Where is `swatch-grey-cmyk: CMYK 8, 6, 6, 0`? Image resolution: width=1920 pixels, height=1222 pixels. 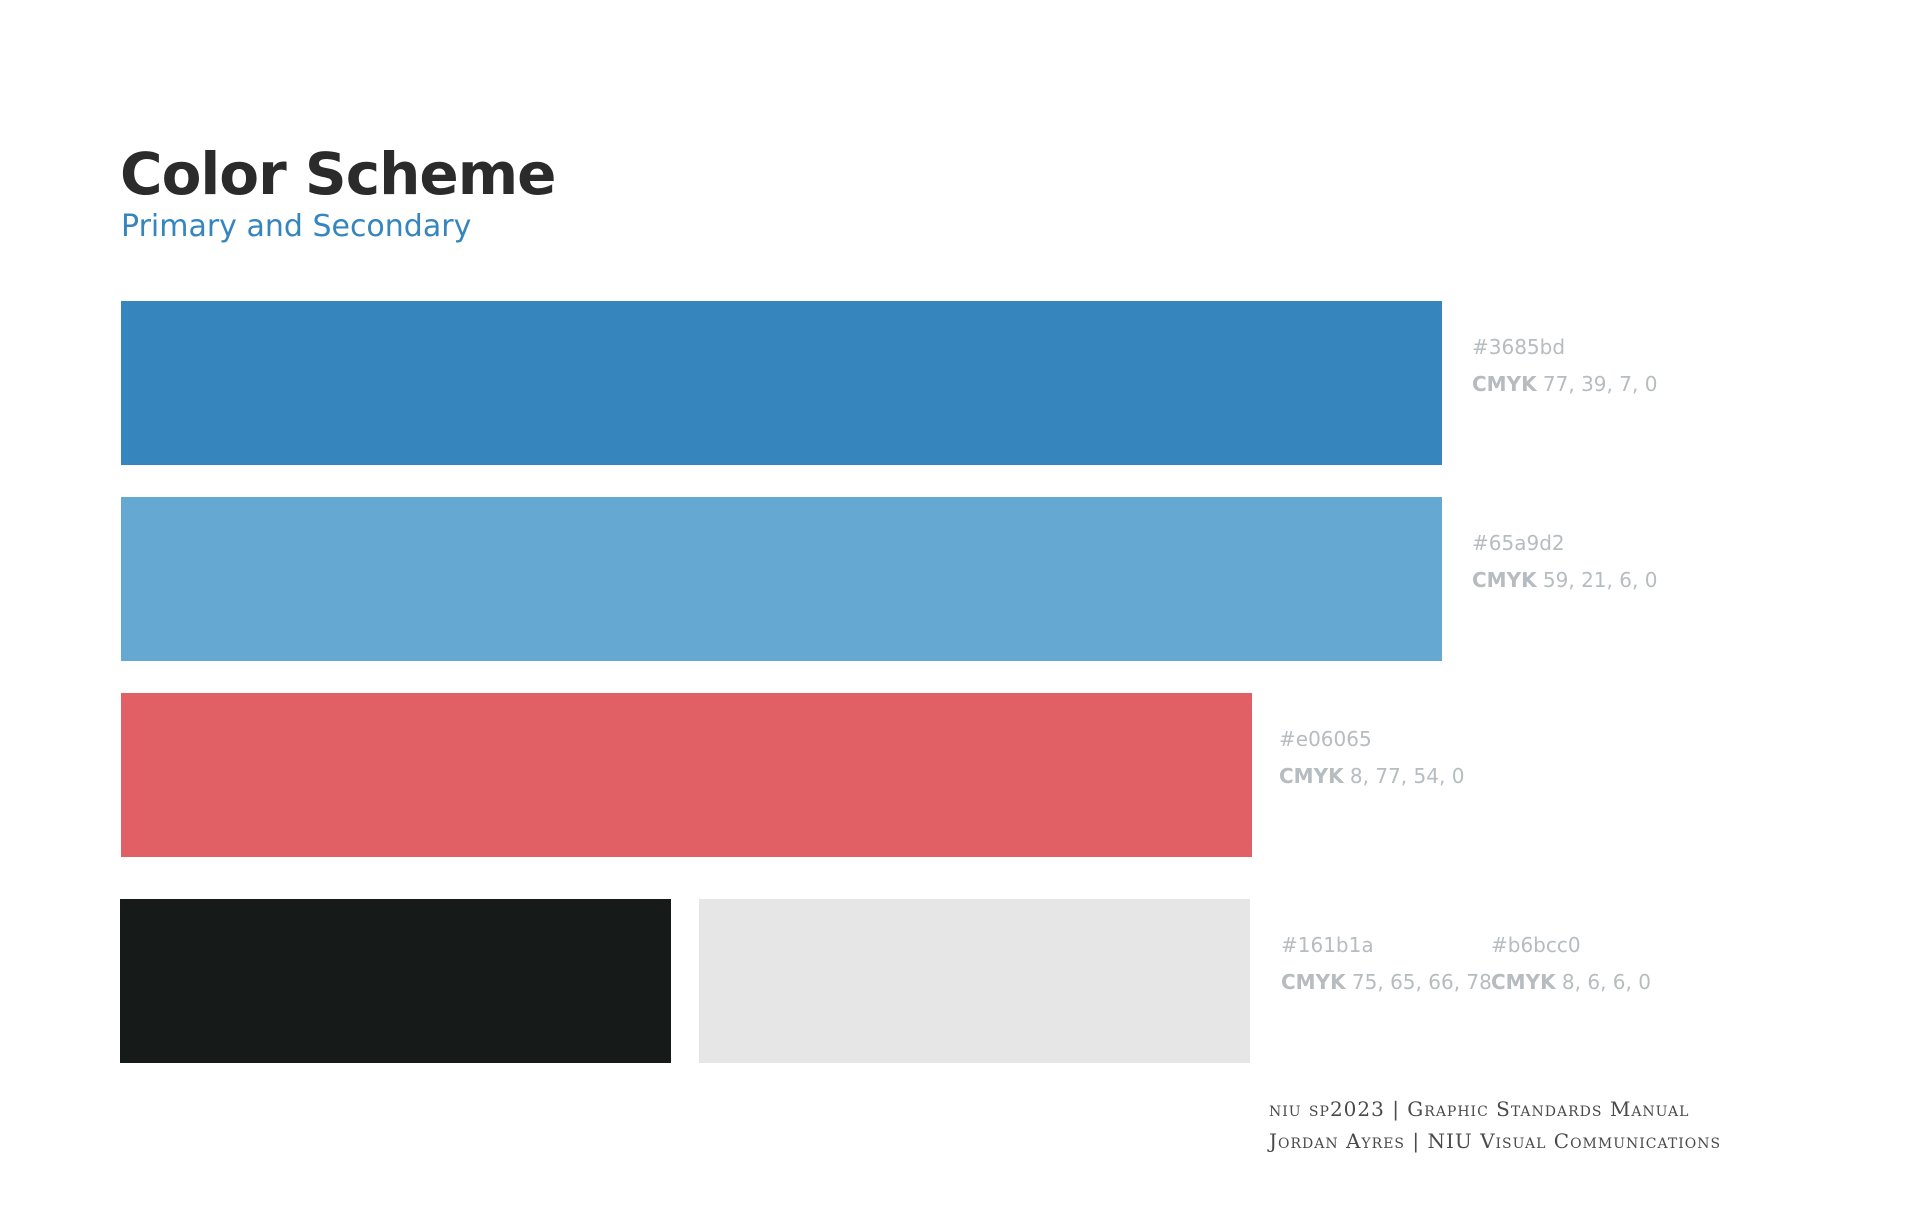 swatch-grey-cmyk: CMYK 8, 6, 6, 0 is located at coordinates (1571, 982).